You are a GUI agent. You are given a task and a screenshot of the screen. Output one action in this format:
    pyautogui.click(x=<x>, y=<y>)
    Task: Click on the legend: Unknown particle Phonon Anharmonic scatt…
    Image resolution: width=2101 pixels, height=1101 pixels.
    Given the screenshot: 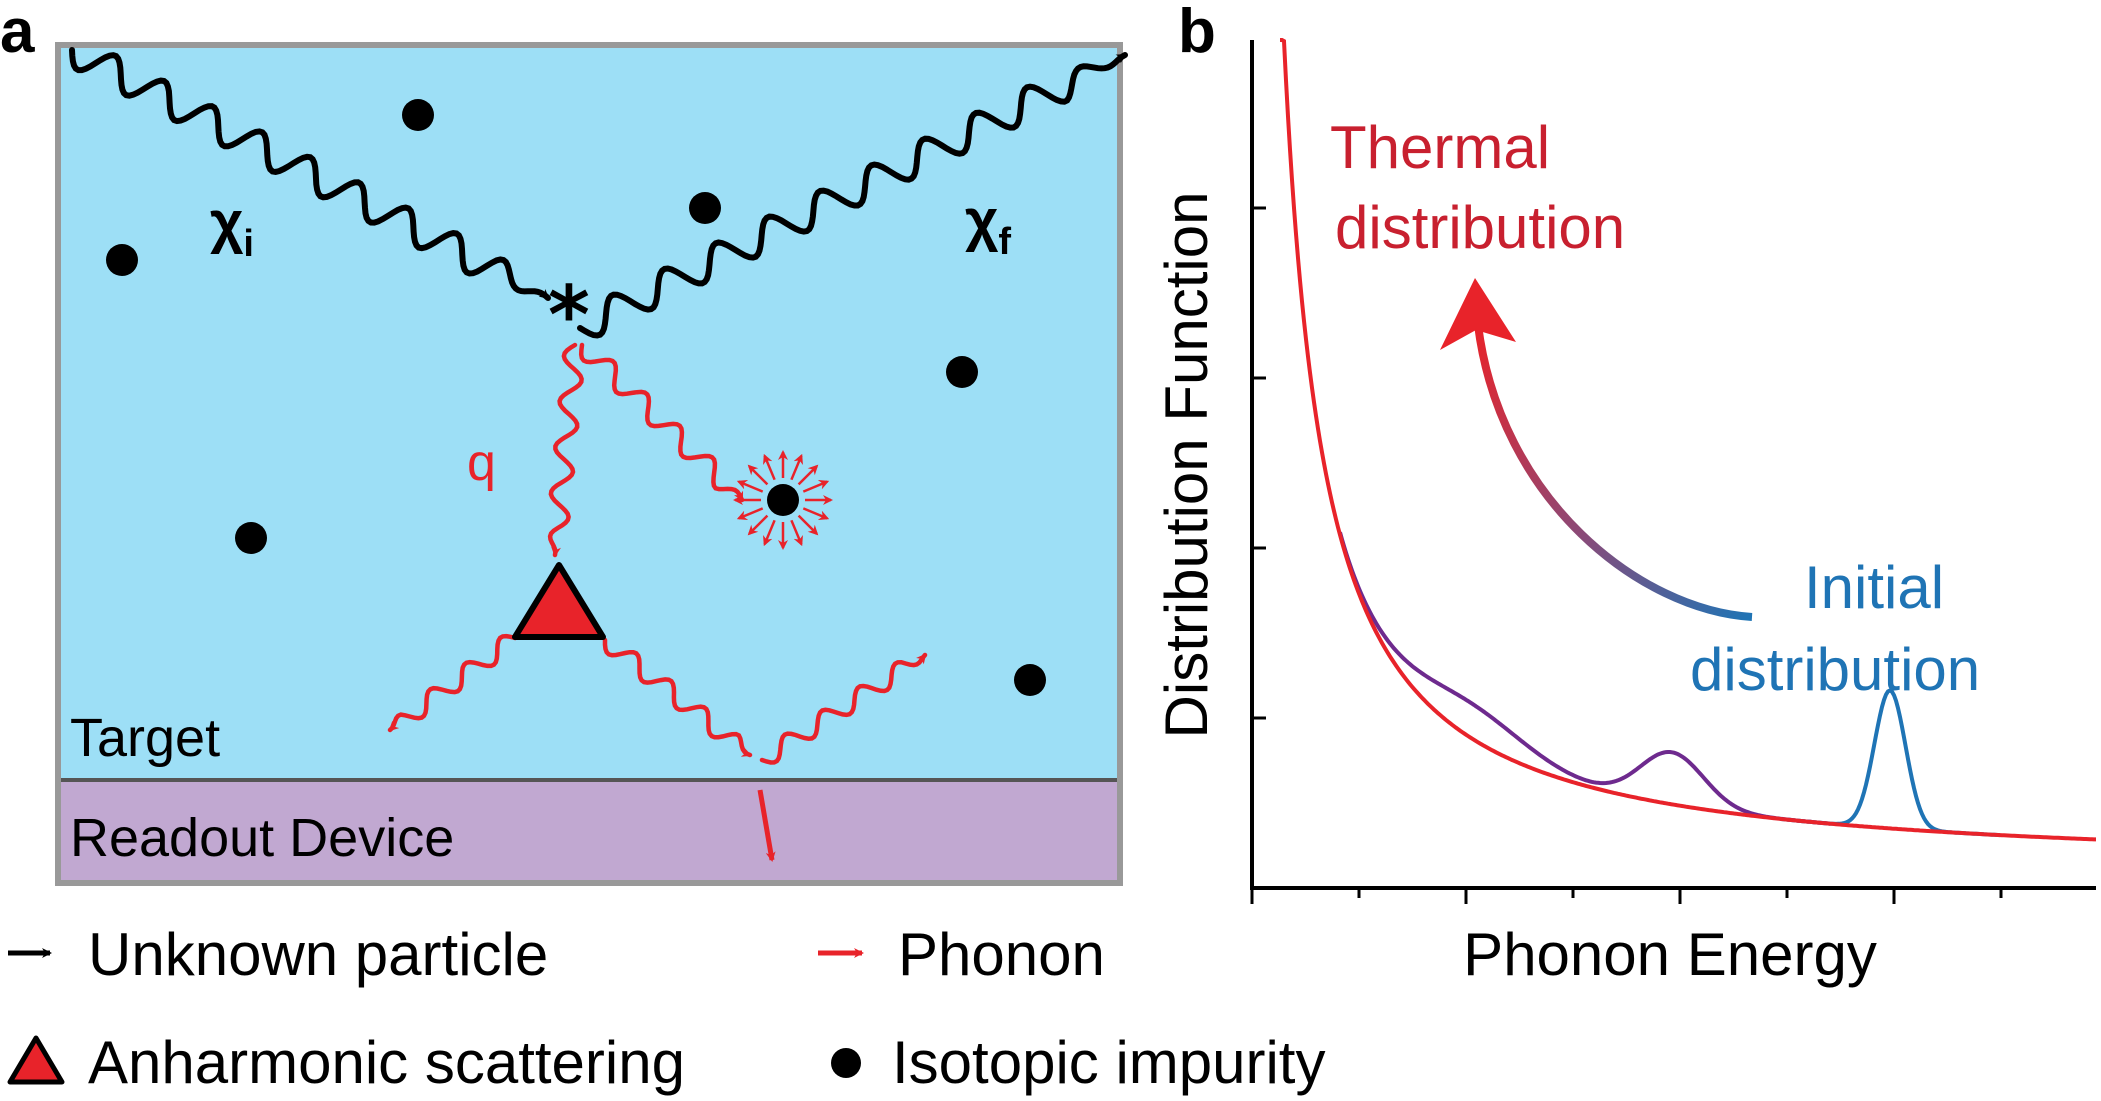 What is the action you would take?
    pyautogui.click(x=666, y=1008)
    